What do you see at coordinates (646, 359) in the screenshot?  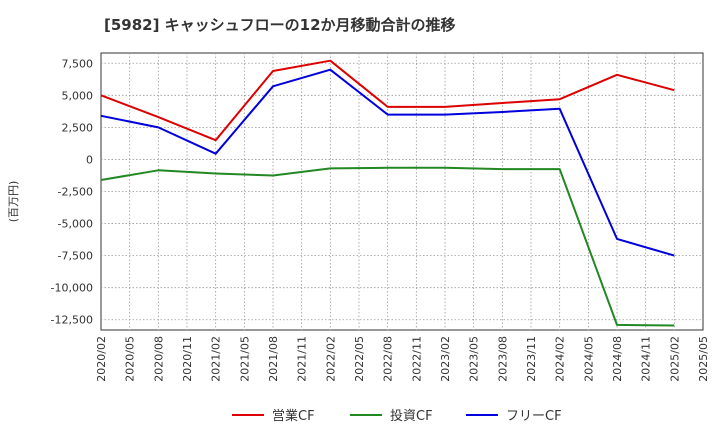 I see `x-tick-label: 2024/11` at bounding box center [646, 359].